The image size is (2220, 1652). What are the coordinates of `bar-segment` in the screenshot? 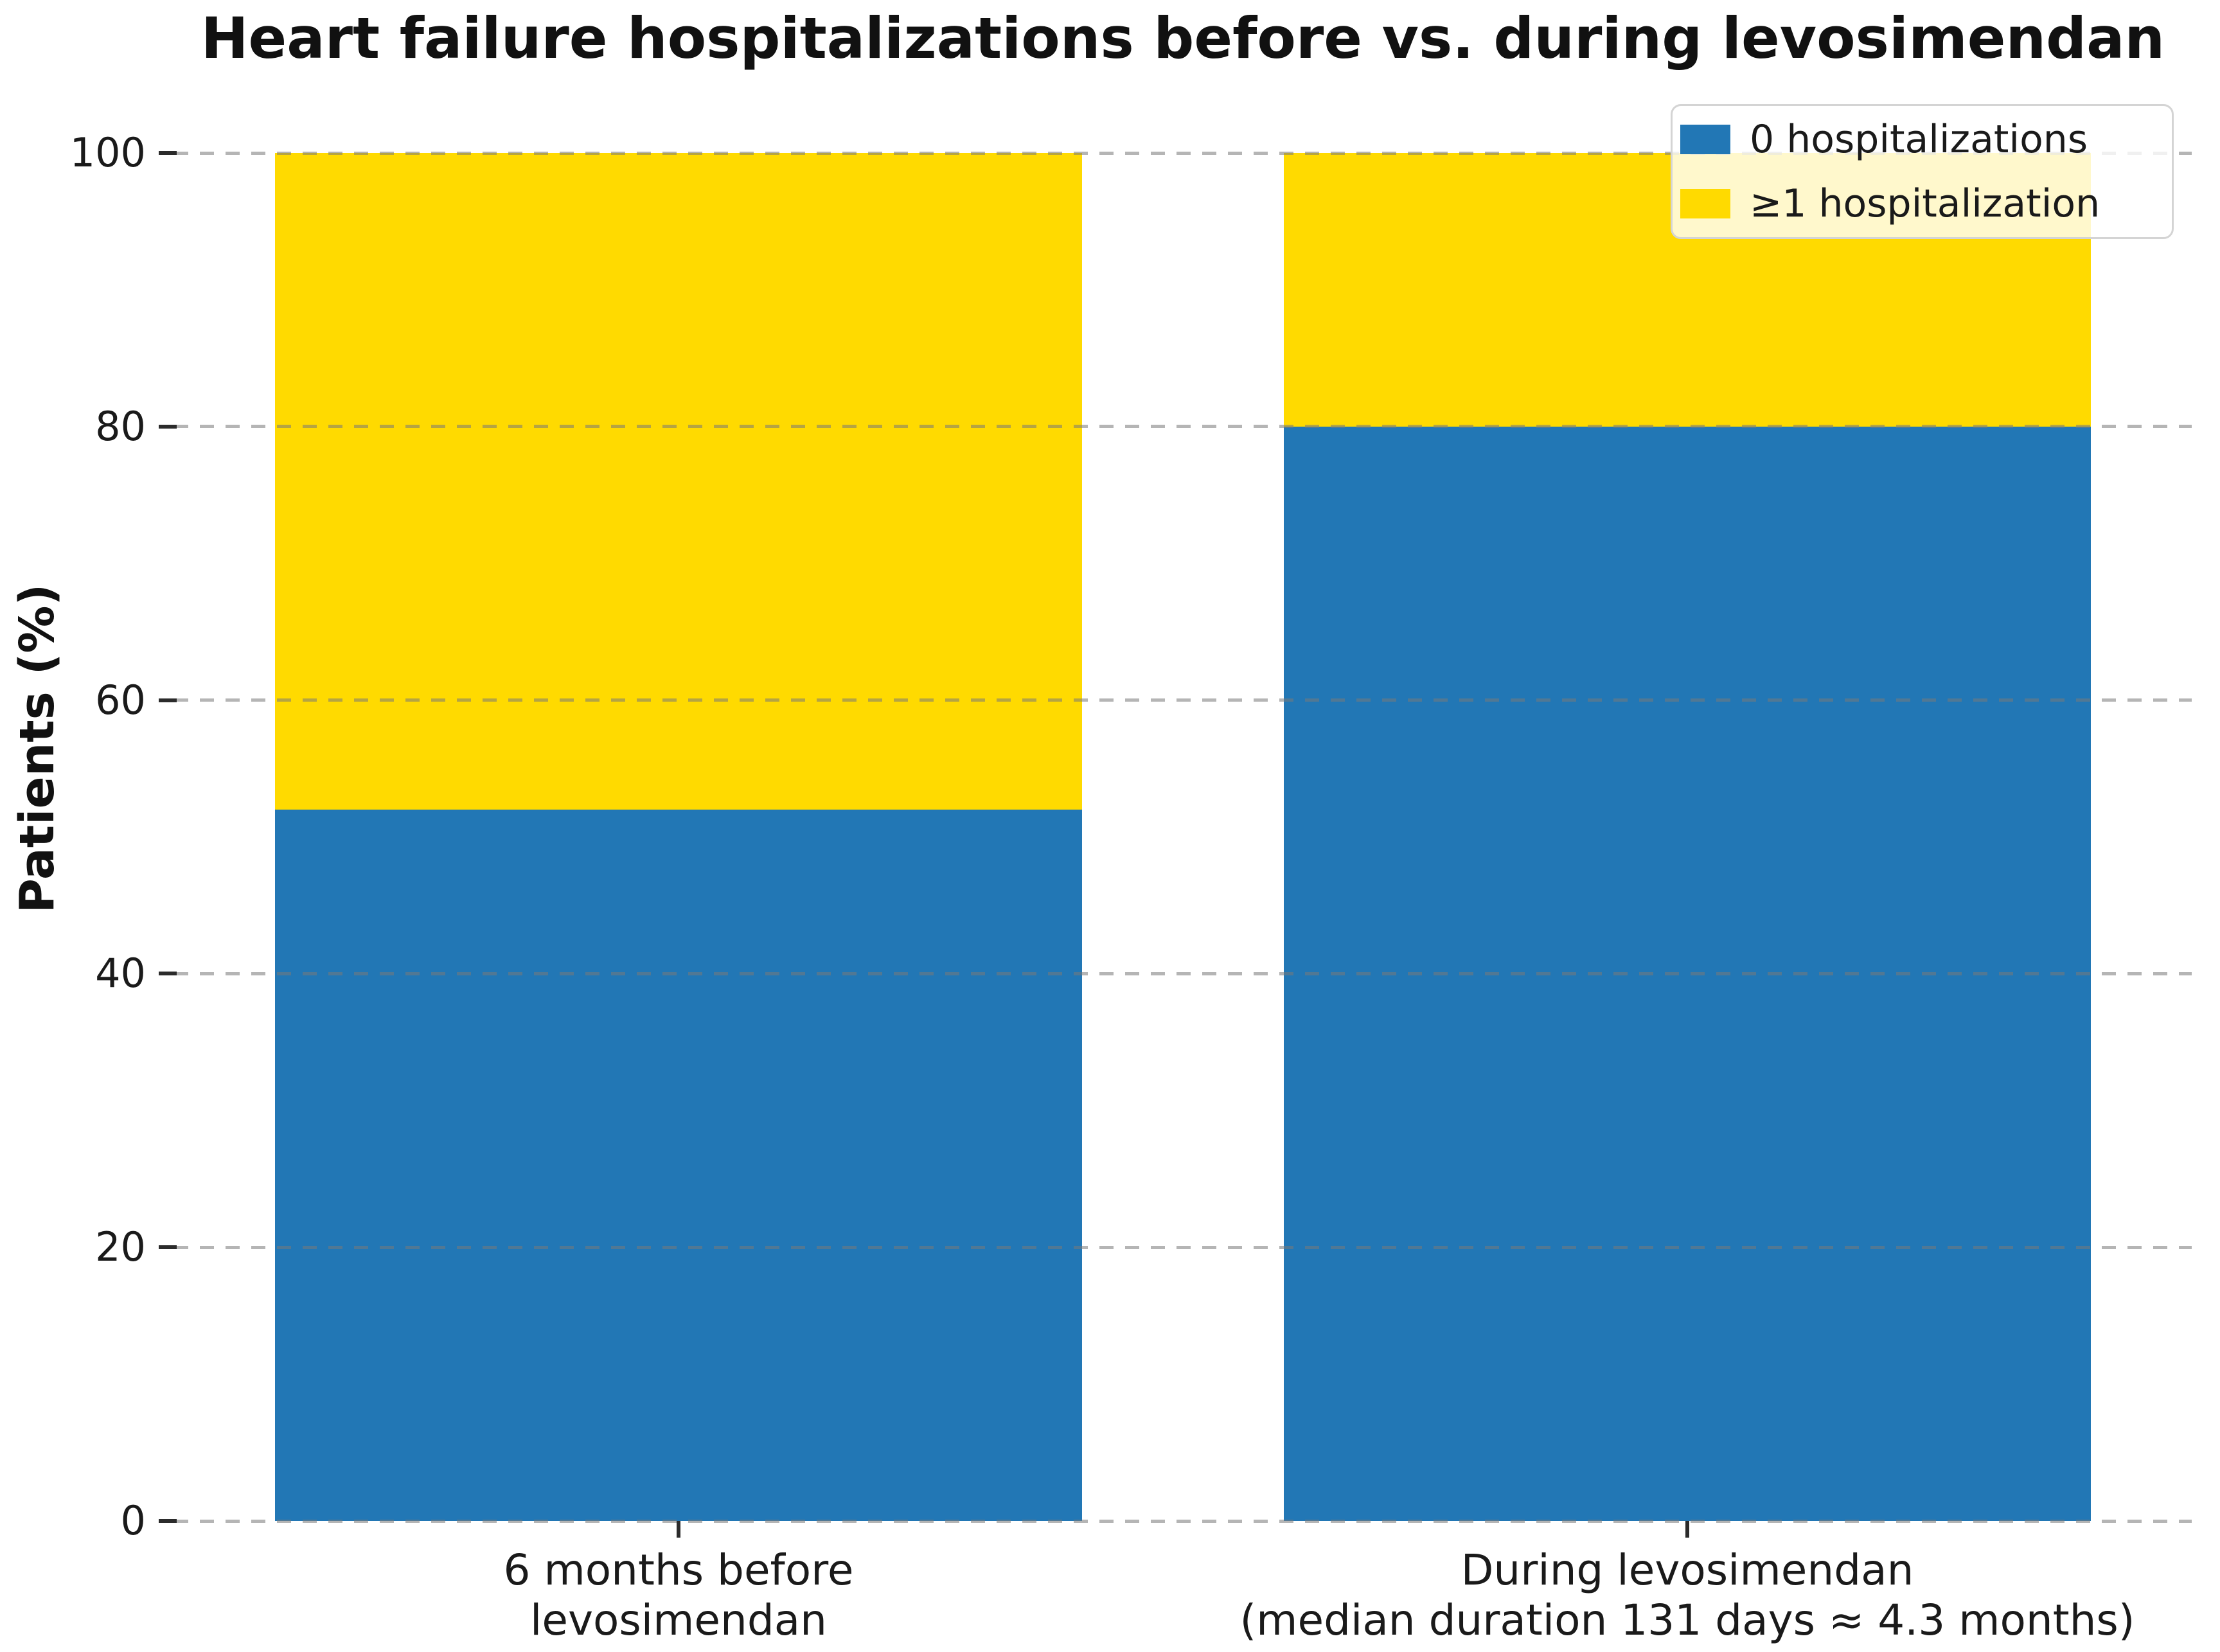 It's located at (678, 482).